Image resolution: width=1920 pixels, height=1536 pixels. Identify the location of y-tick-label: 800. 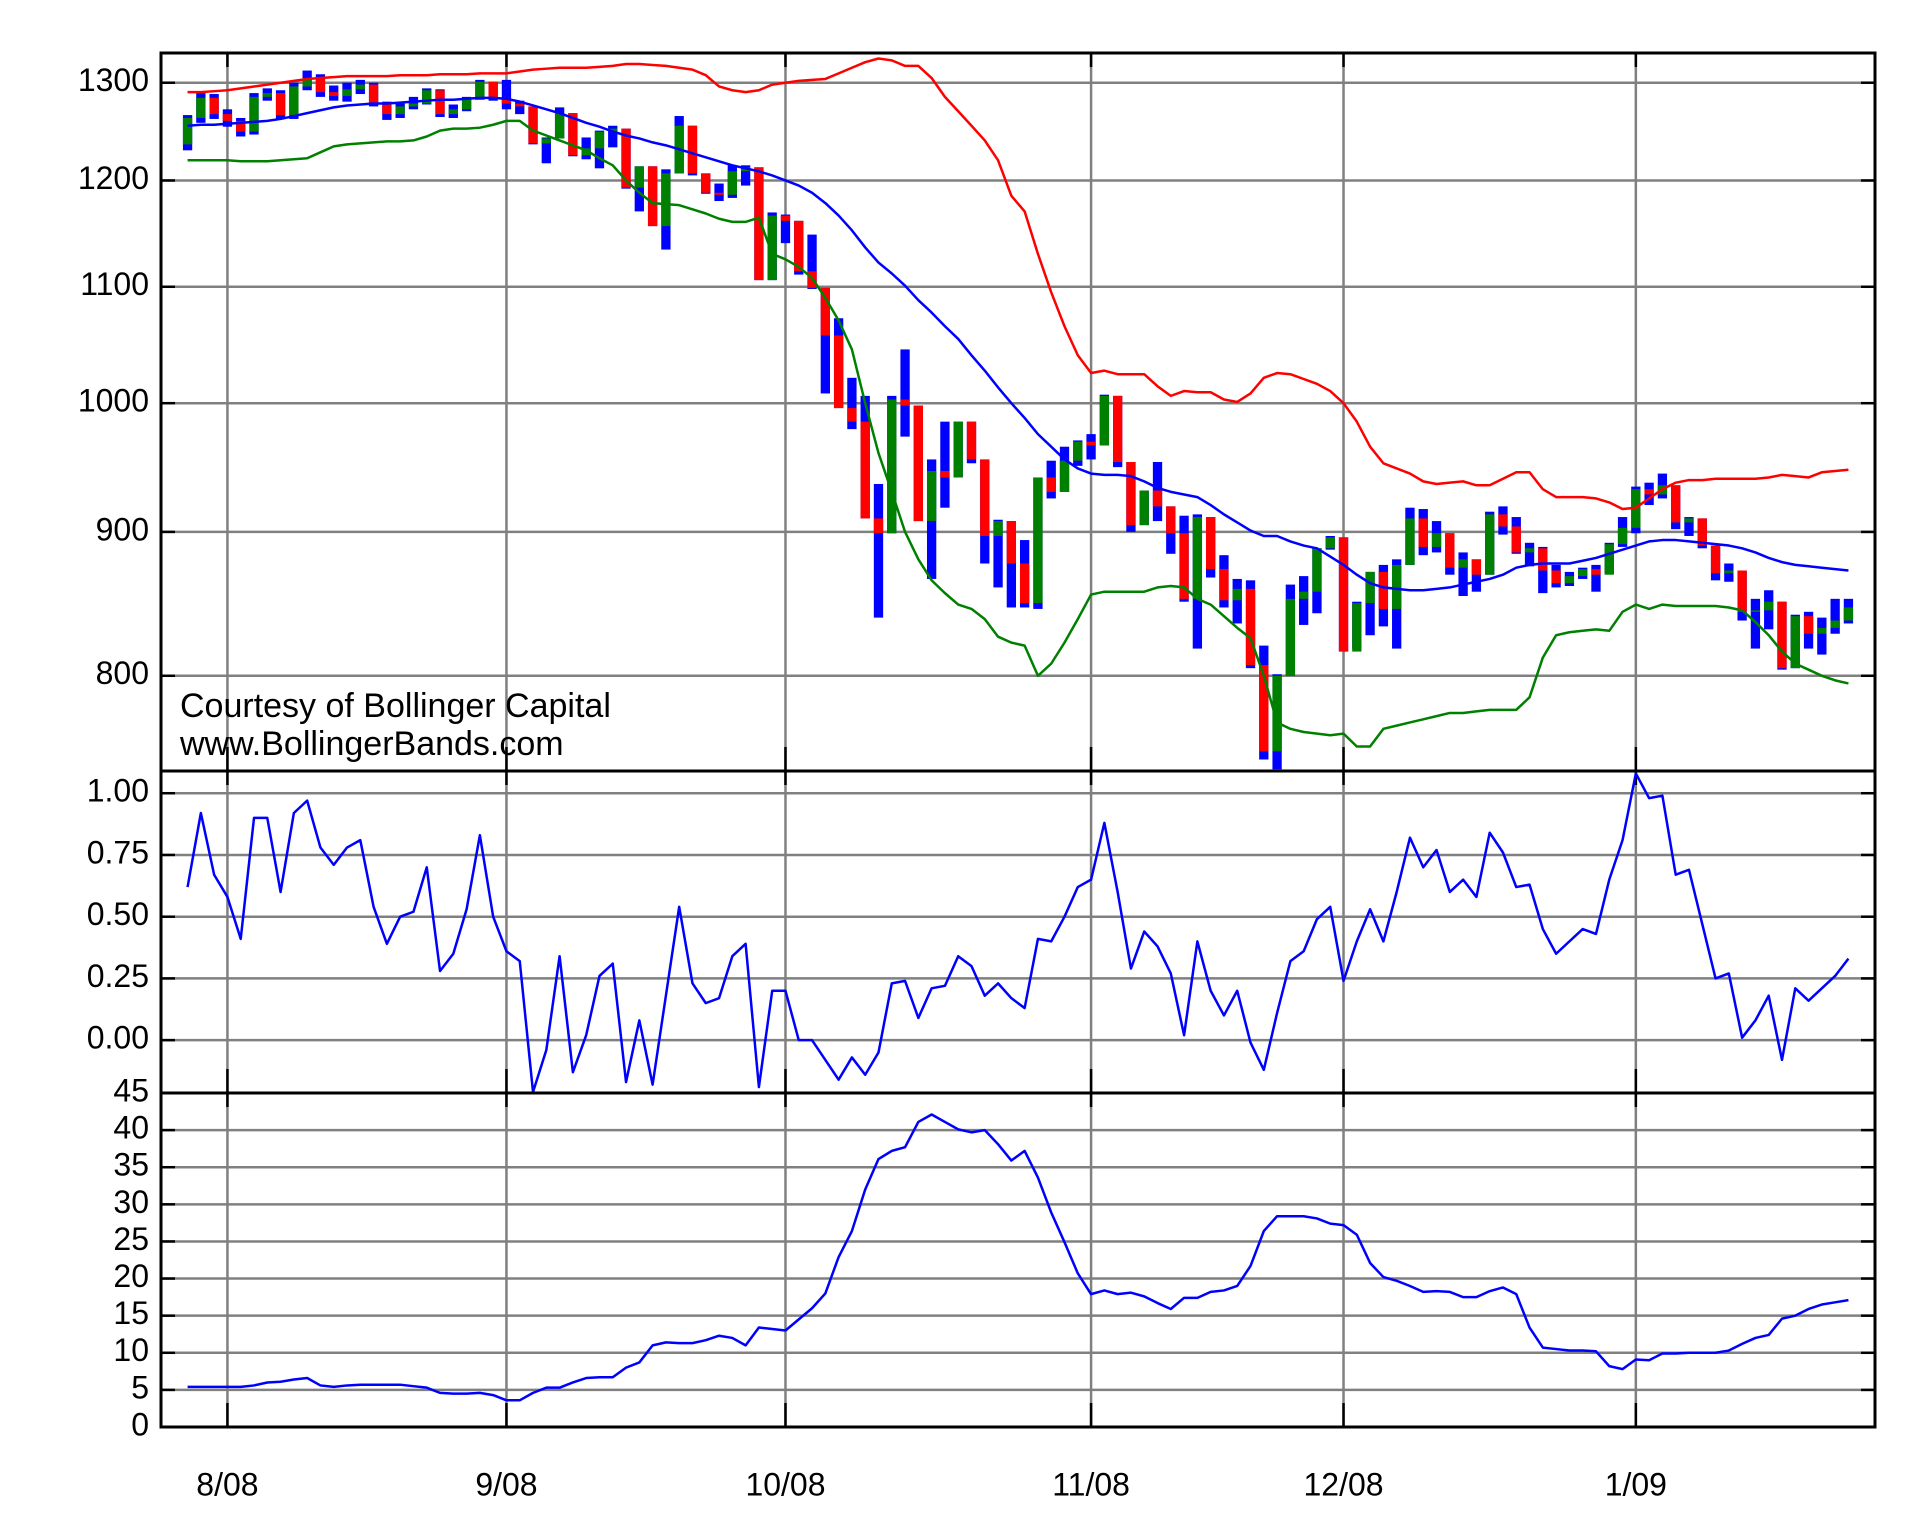
(122, 673).